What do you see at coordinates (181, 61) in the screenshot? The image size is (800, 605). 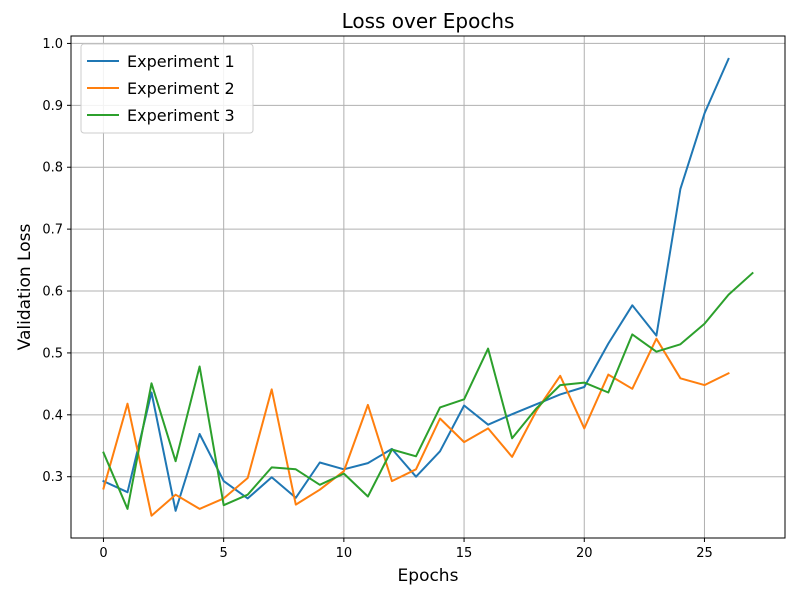 I see `legend-label-experiment-1: Experiment 1` at bounding box center [181, 61].